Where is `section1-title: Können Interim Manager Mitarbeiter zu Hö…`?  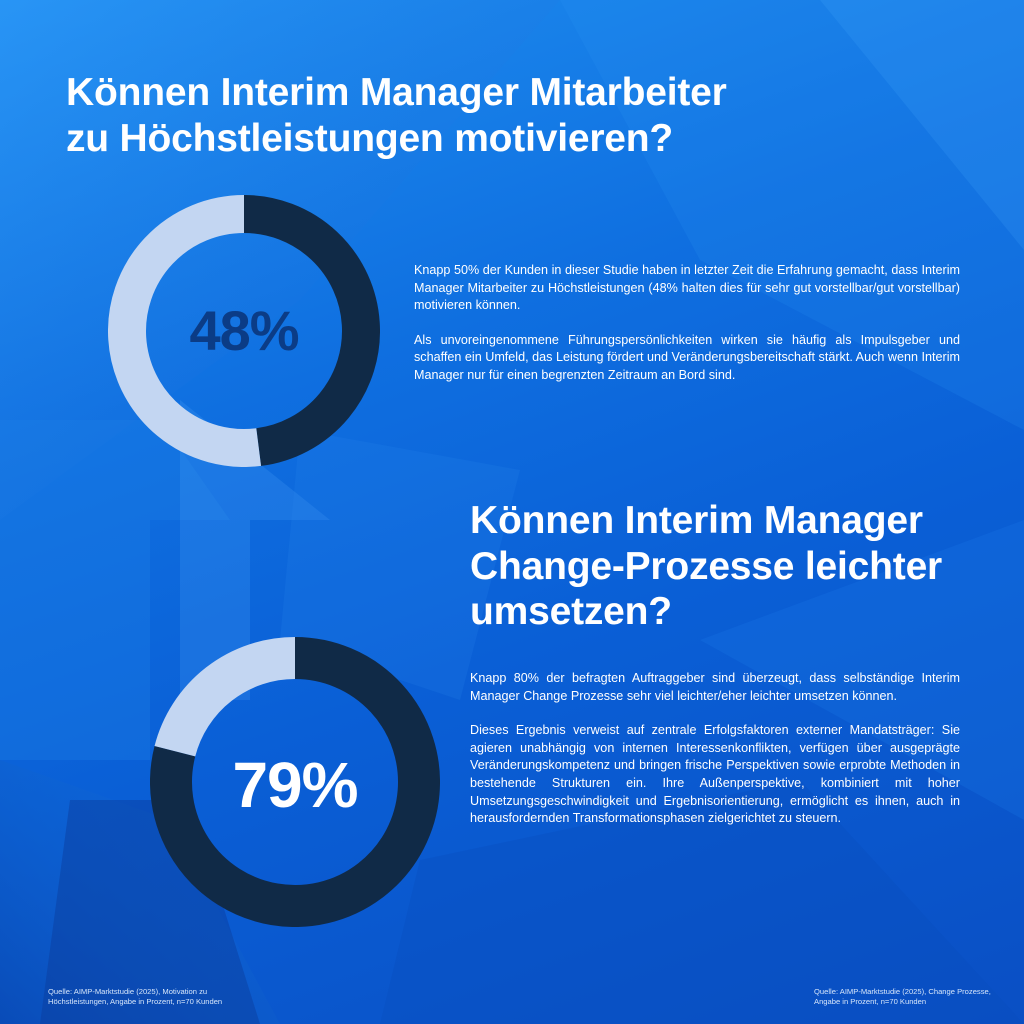 section1-title: Können Interim Manager Mitarbeiter zu Hö… is located at coordinates (446, 115).